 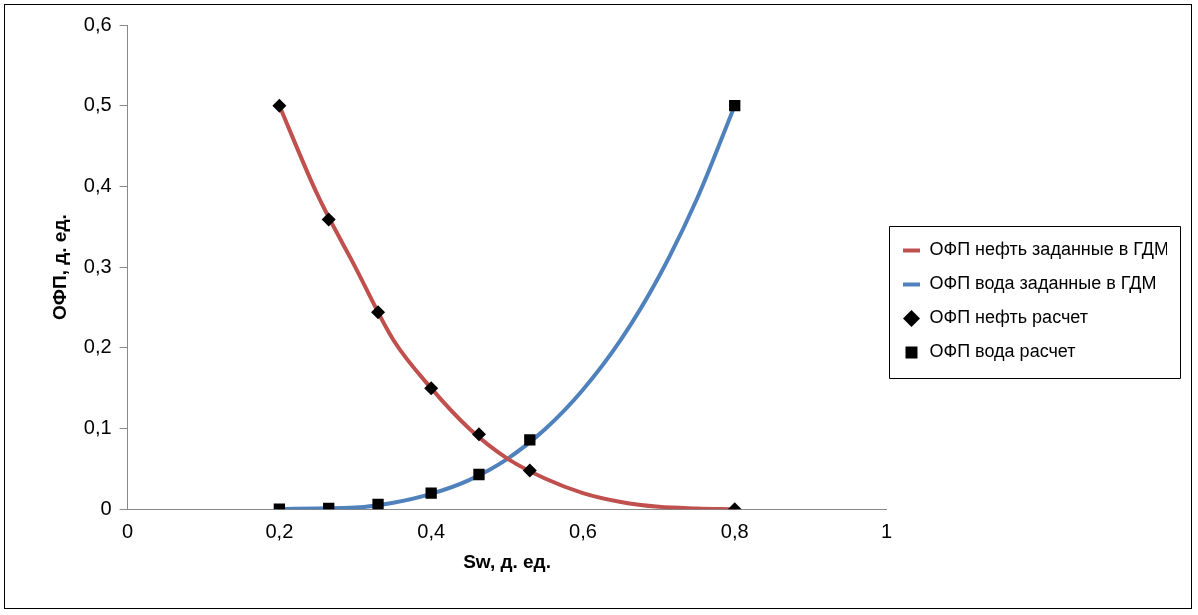 I want to click on y-tick-label: 0,2, so click(x=97, y=346).